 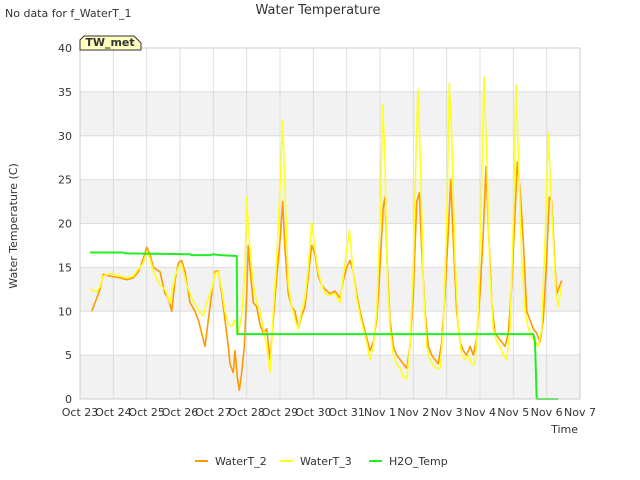 I want to click on y-tick-label: 15, so click(x=65, y=267).